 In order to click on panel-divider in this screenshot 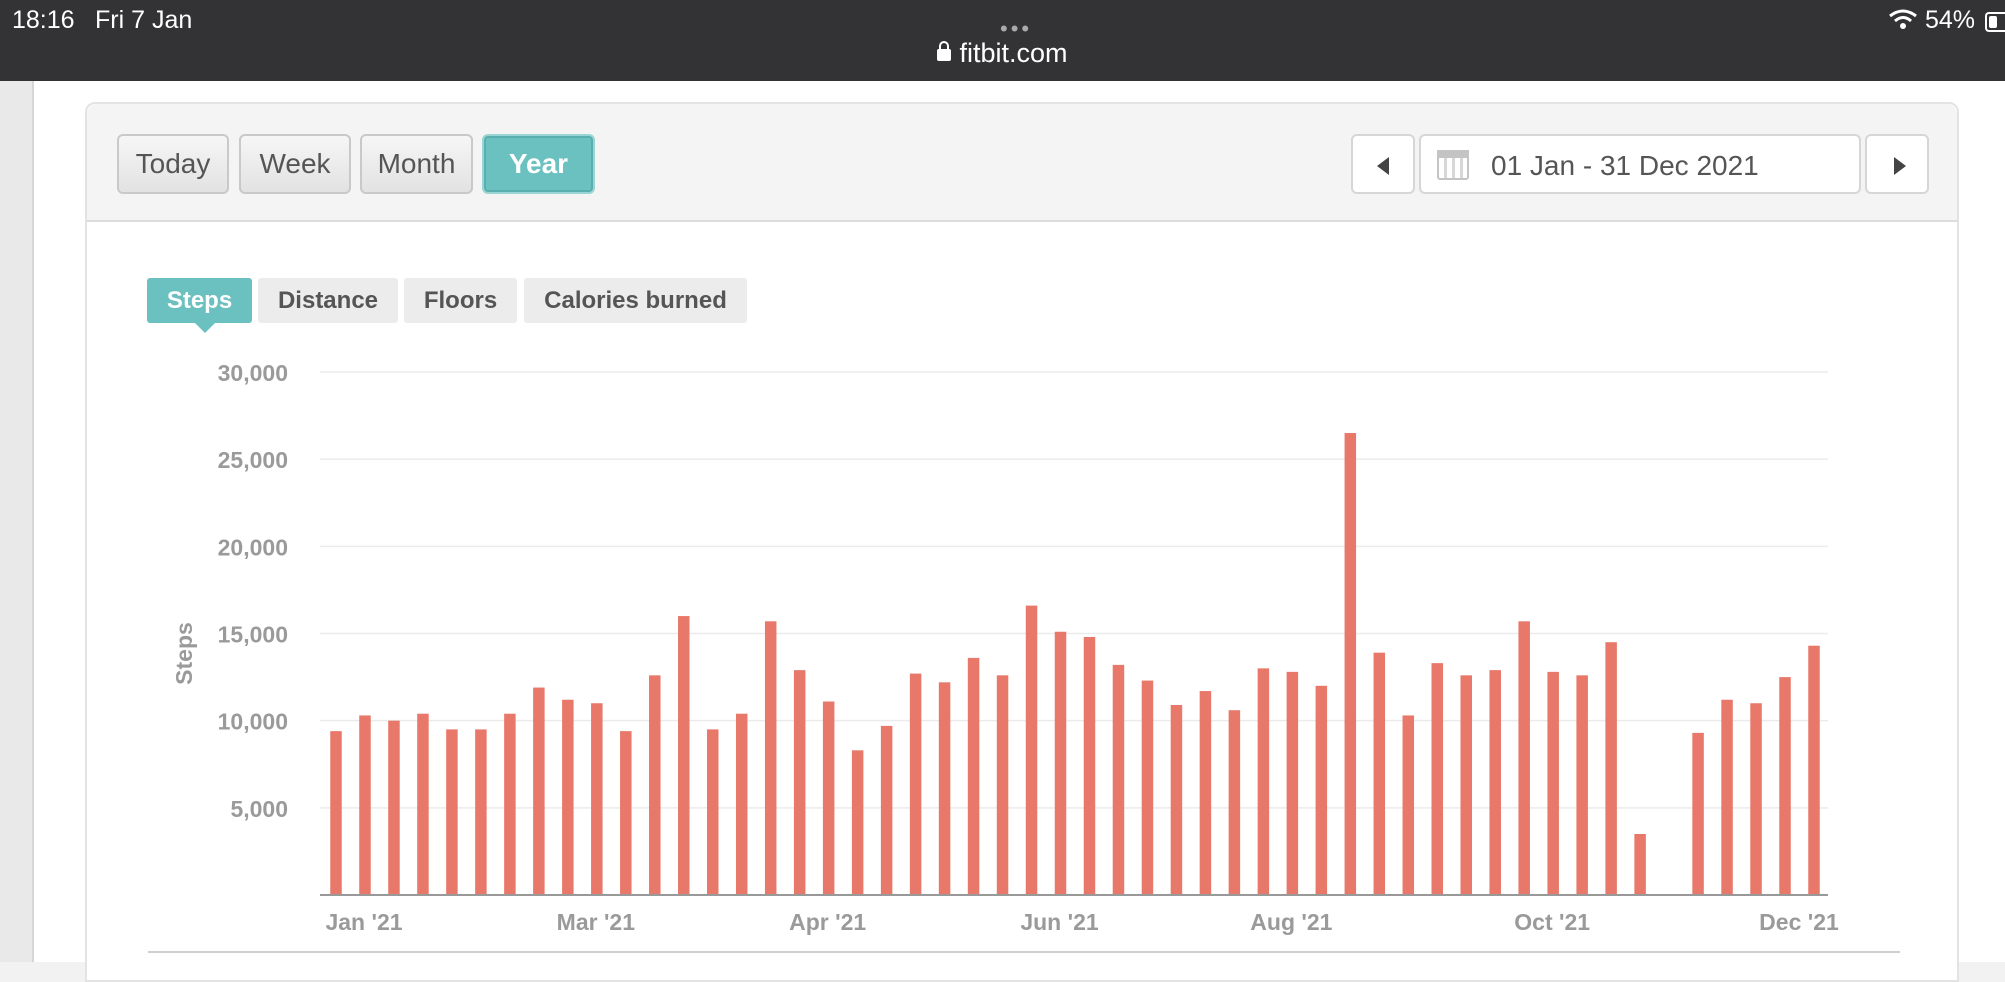, I will do `click(1024, 952)`.